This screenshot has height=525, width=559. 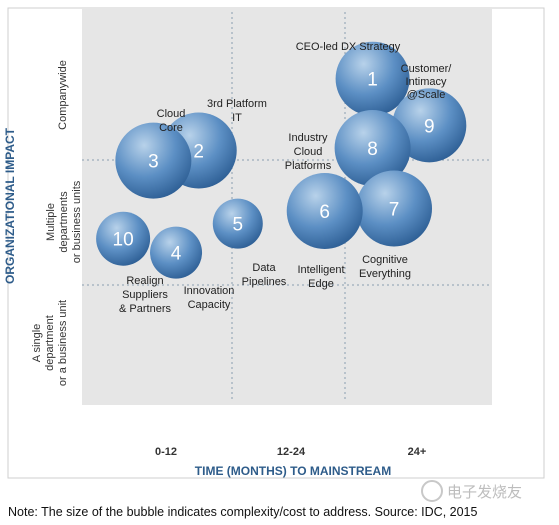 I want to click on label-4: Innovation Capacity, so click(x=209, y=298).